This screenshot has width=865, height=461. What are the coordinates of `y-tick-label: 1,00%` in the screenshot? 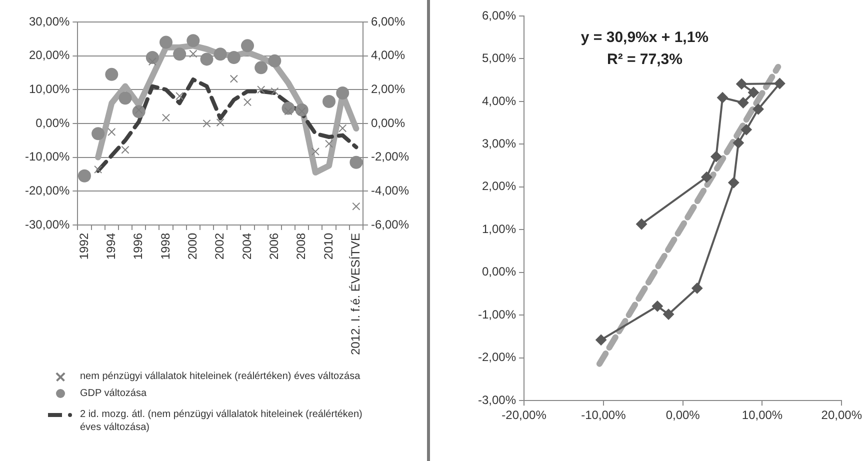 It's located at (499, 229).